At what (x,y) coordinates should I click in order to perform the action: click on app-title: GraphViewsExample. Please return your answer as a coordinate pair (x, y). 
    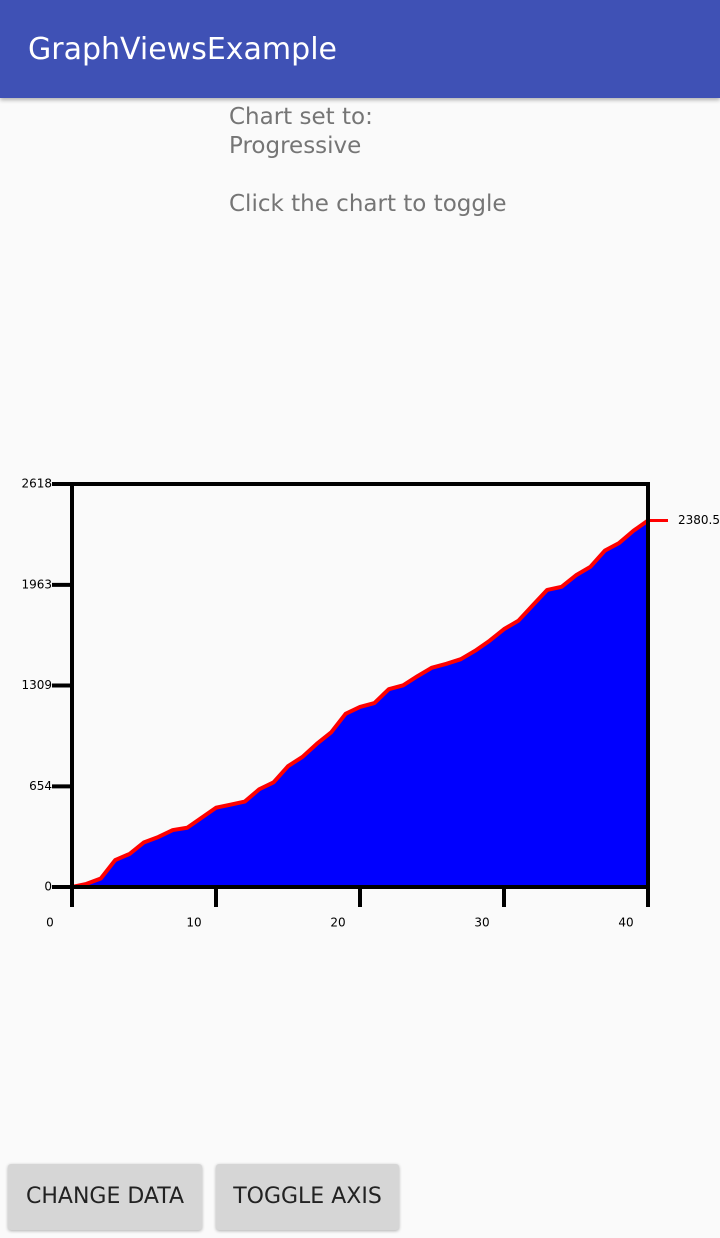
    Looking at the image, I should click on (182, 49).